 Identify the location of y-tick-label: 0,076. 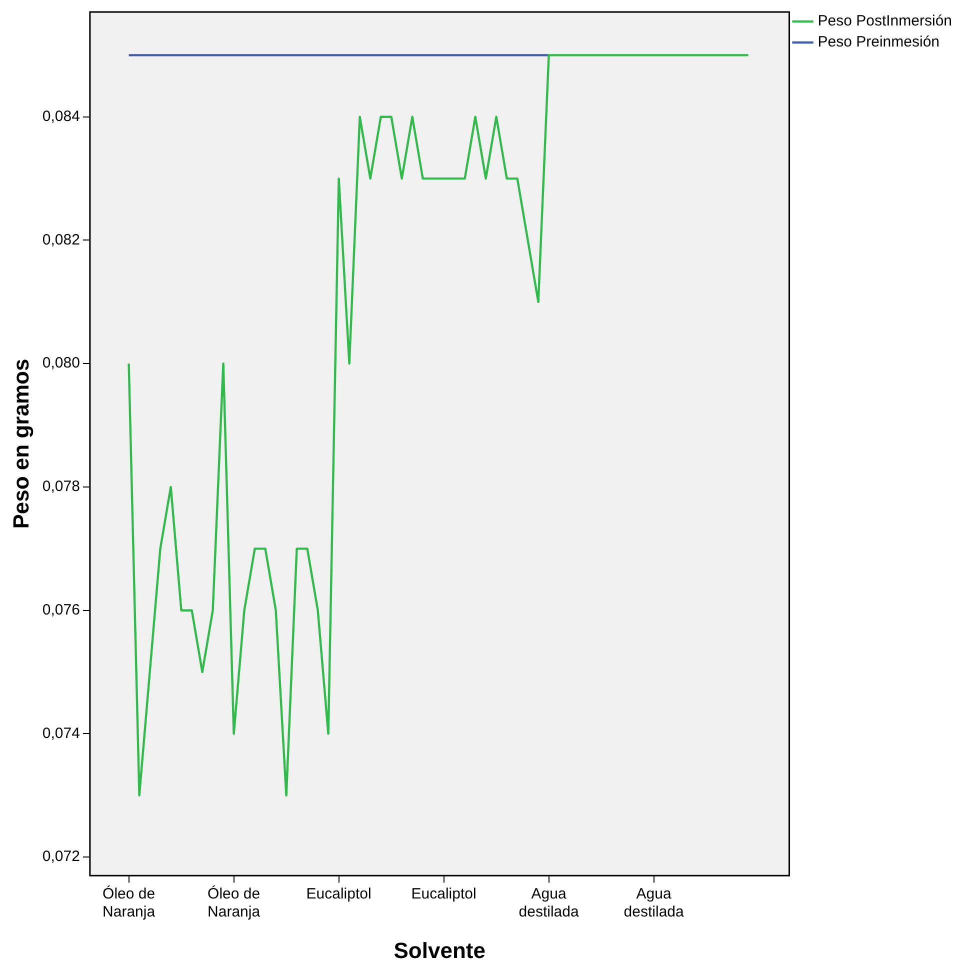
(61, 609).